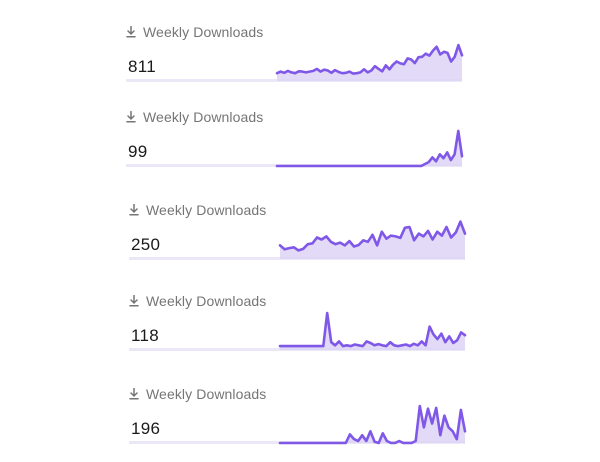 Image resolution: width=600 pixels, height=462 pixels. Describe the element at coordinates (142, 66) in the screenshot. I see `downloads-count: 811` at that location.